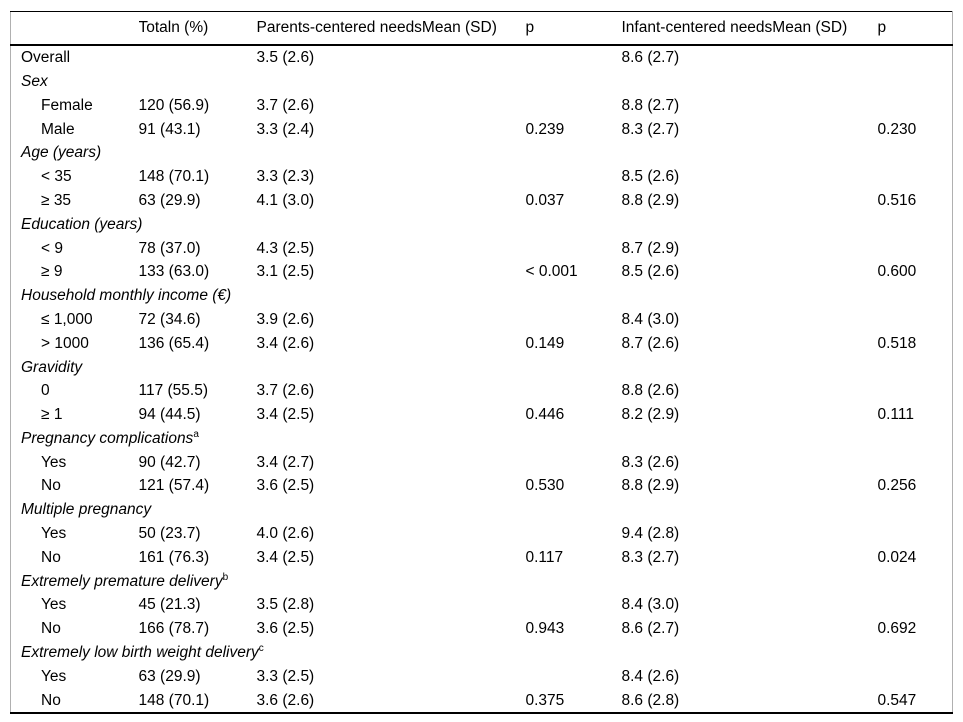  Describe the element at coordinates (54, 605) in the screenshot. I see `row-label: Yes` at that location.